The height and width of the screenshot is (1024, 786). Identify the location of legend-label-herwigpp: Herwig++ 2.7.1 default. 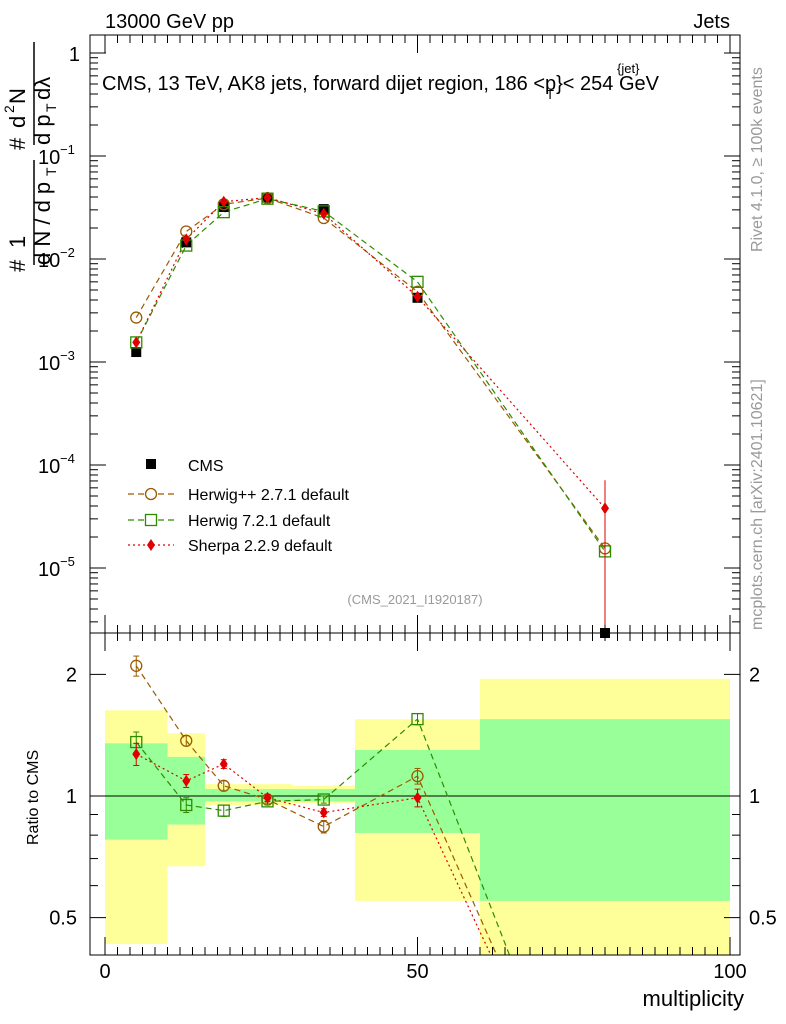
(269, 495).